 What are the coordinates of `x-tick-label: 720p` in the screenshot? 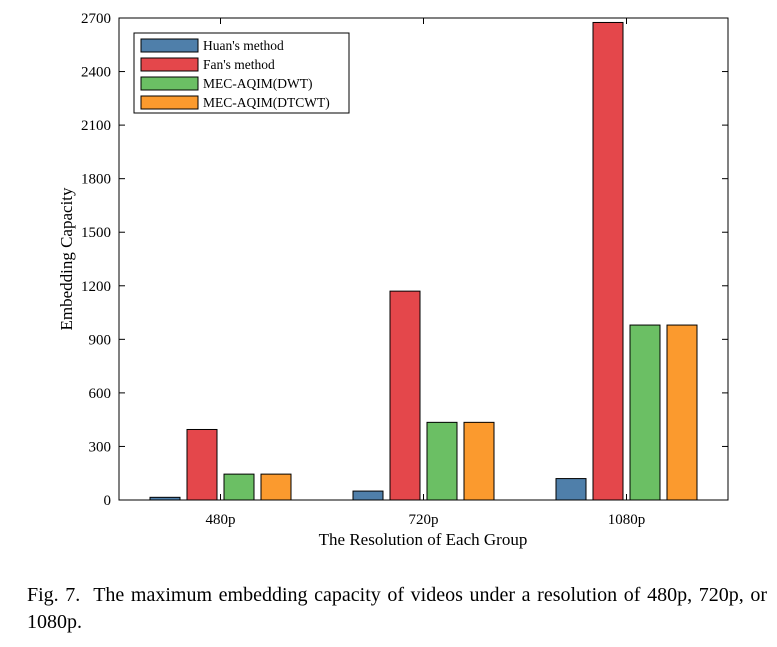 It's located at (424, 520).